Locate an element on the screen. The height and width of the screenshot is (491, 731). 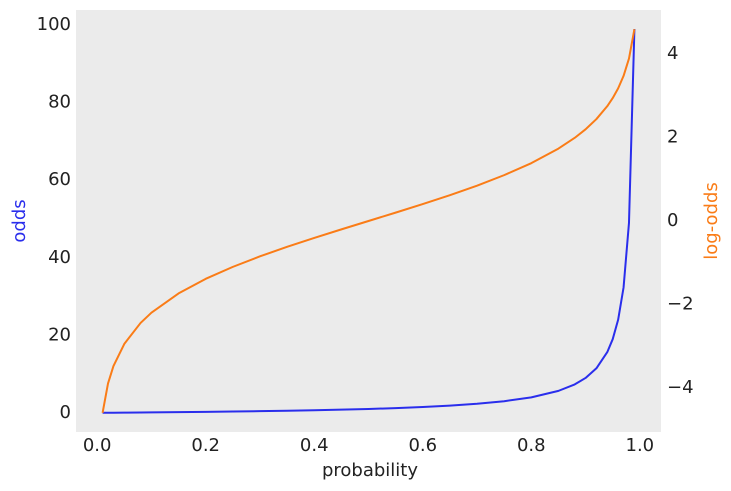
y2-tick-label: −4 is located at coordinates (680, 387).